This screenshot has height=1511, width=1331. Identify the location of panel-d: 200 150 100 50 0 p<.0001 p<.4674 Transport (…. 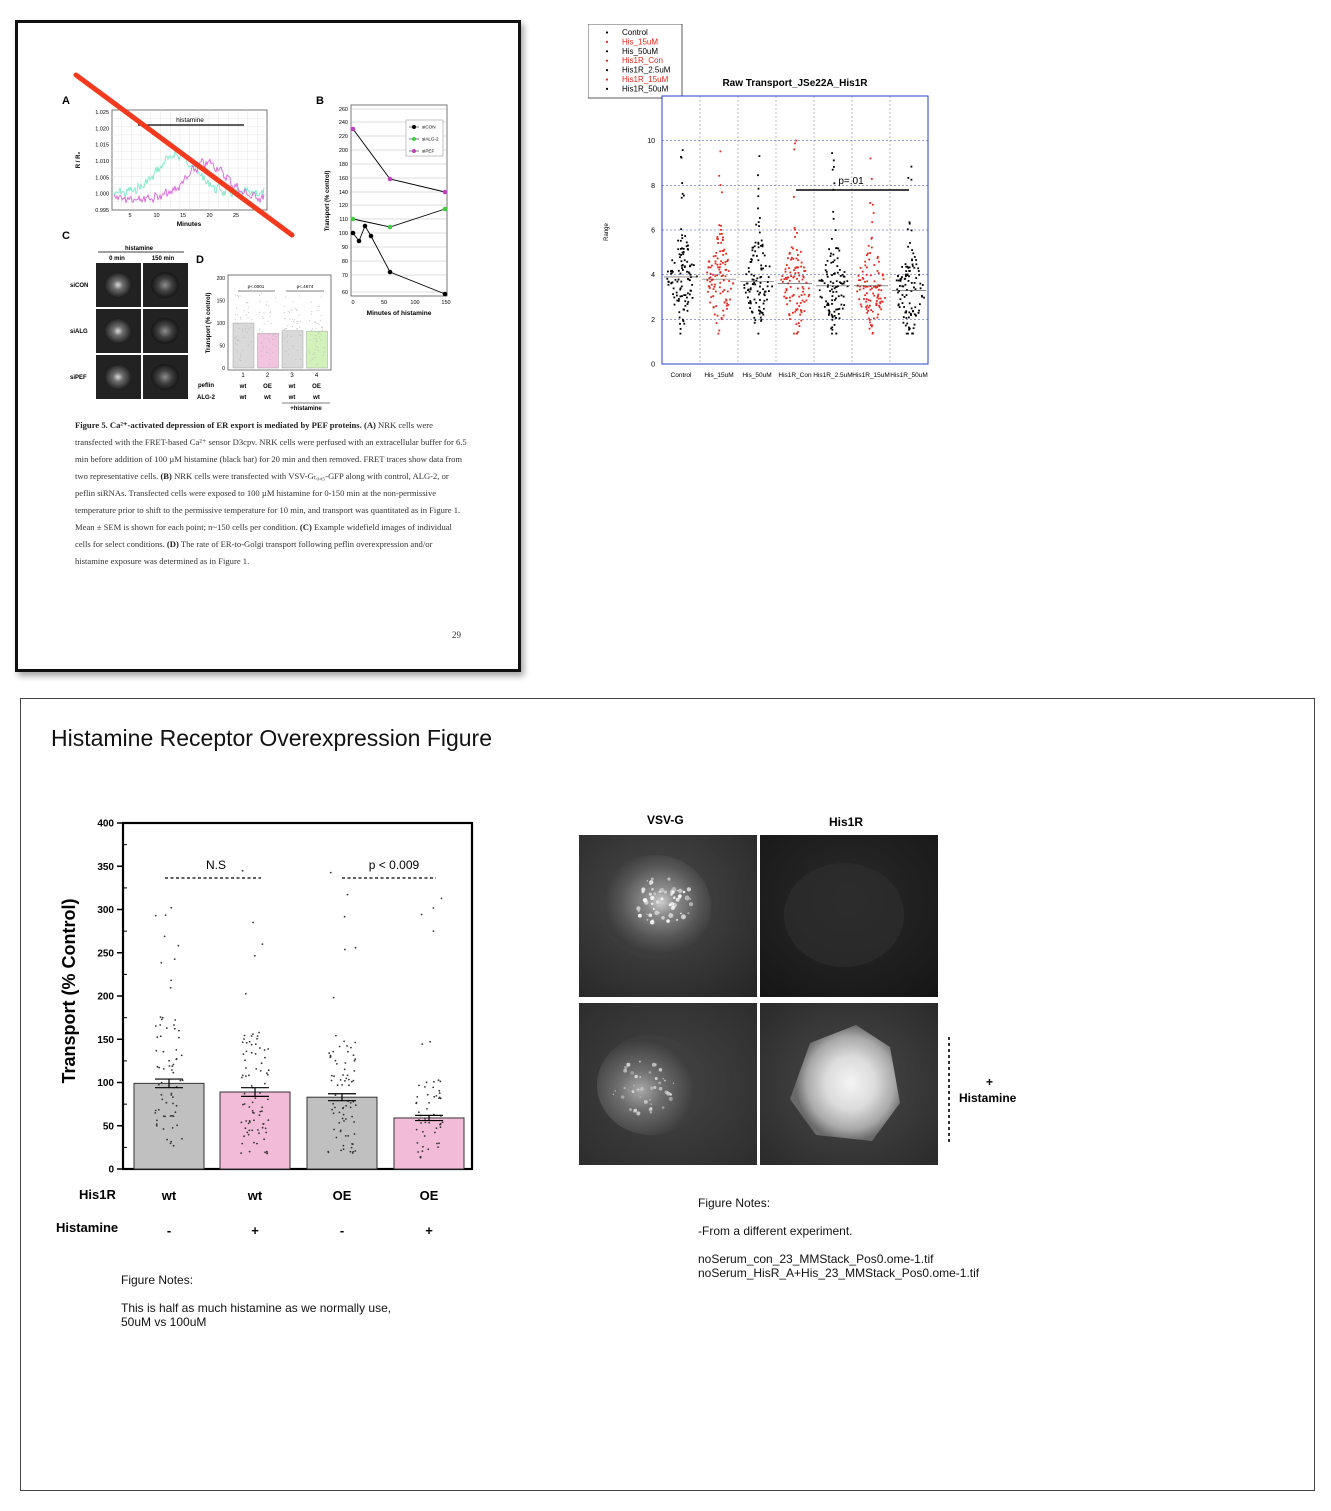
(264, 343).